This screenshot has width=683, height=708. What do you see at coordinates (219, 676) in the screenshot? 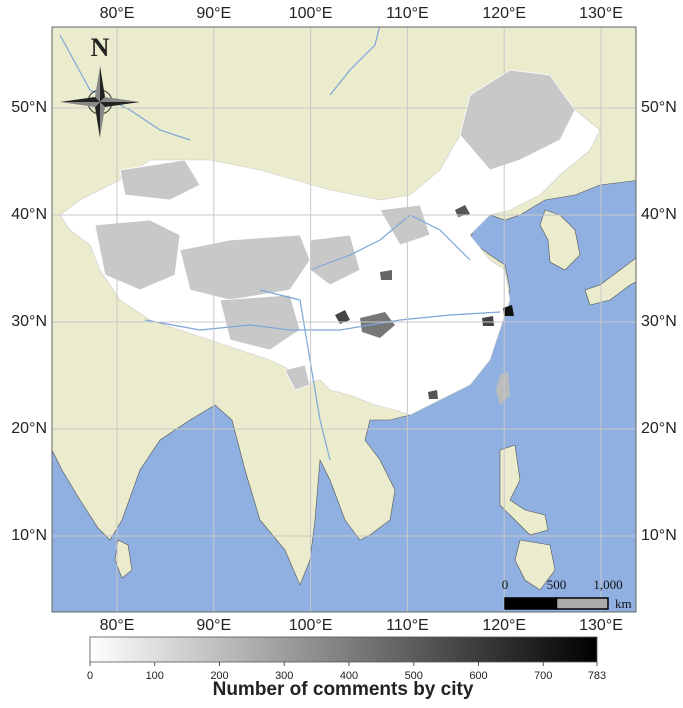
I see `colorbar-tick-label: 200` at bounding box center [219, 676].